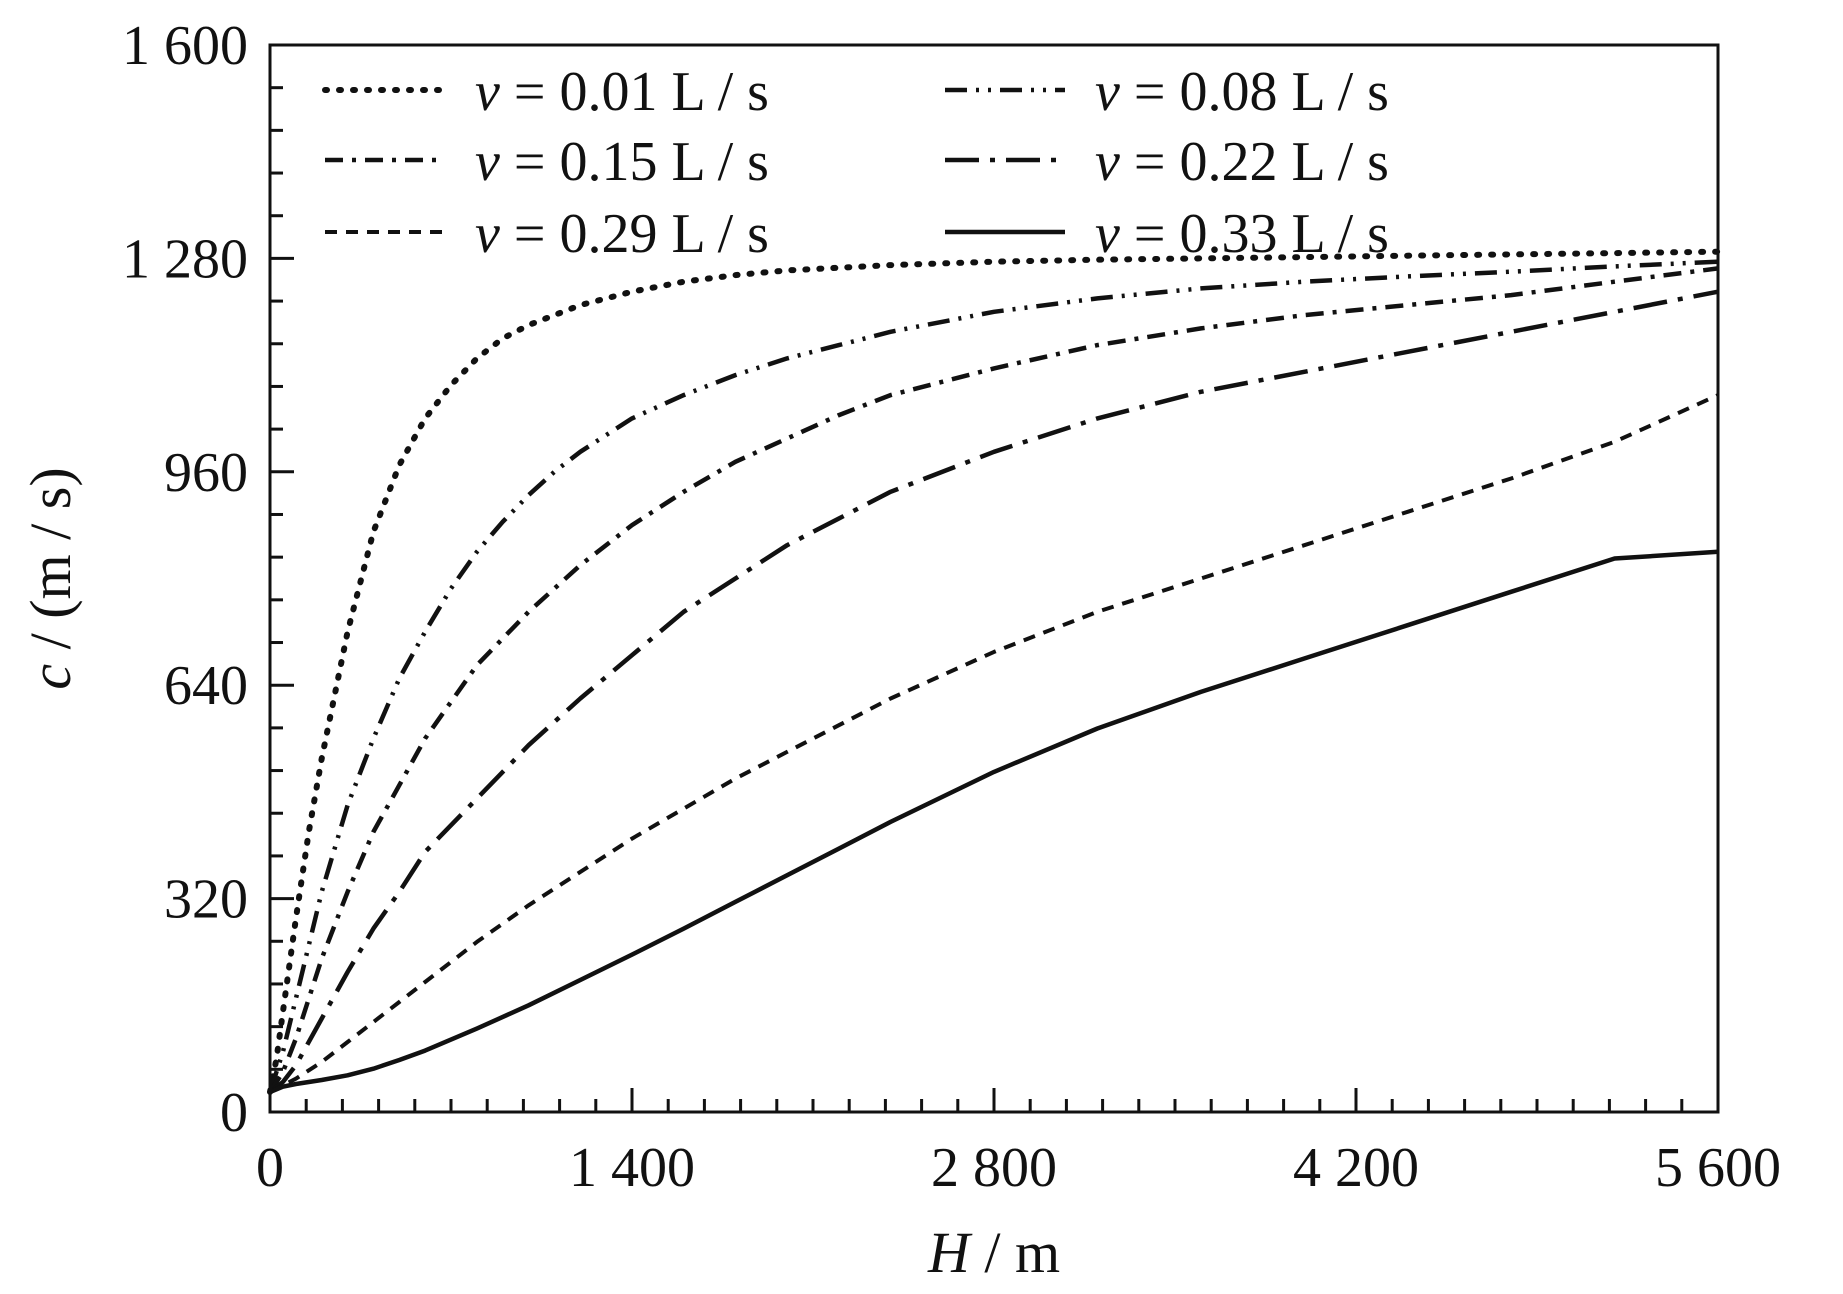 The height and width of the screenshot is (1294, 1843). Describe the element at coordinates (1254, 162) in the screenshot. I see `legend-value: = 0.22 L / s` at that location.